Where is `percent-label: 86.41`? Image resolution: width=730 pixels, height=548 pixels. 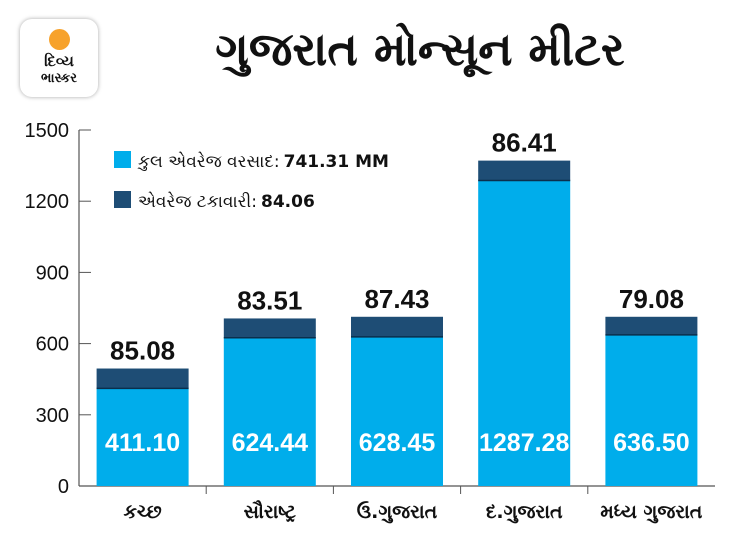 percent-label: 86.41 is located at coordinates (524, 143).